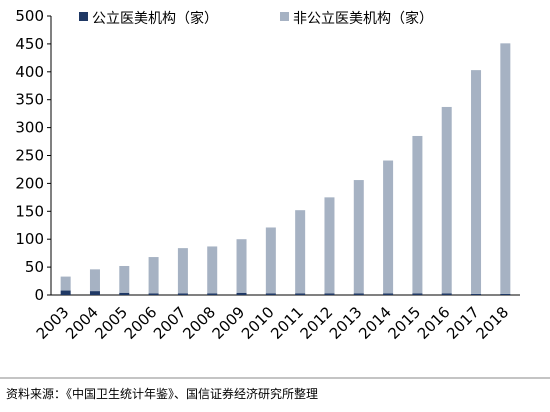 Image resolution: width=550 pixels, height=412 pixels. I want to click on x-tick-label: 2008, so click(199, 323).